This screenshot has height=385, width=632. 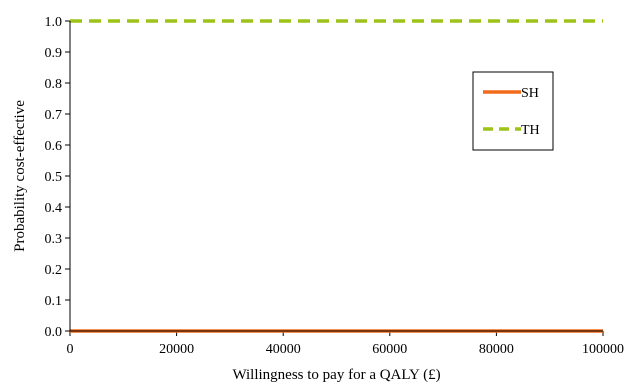 I want to click on y-axis-title: Probability cost-effective, so click(x=20, y=176).